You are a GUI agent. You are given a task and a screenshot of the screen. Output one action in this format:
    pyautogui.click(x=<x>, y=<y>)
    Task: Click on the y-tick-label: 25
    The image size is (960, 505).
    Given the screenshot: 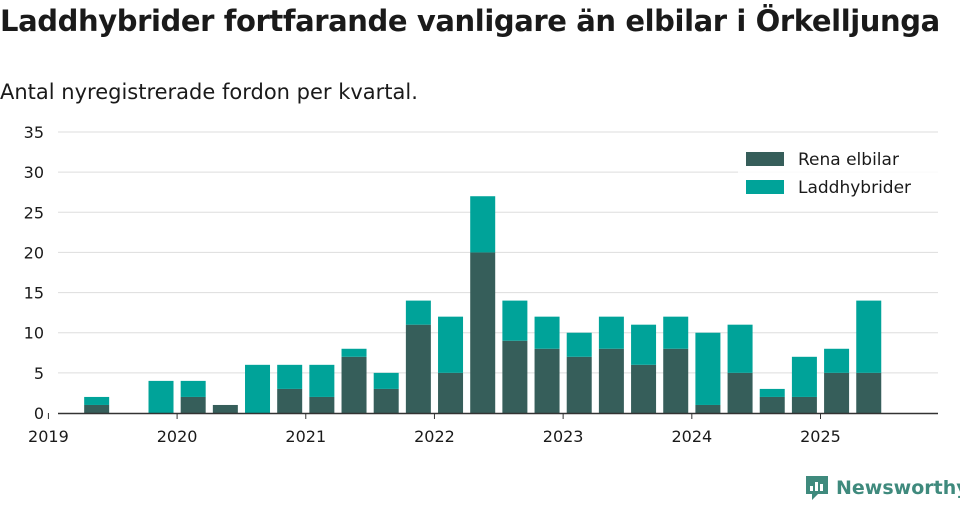 What is the action you would take?
    pyautogui.click(x=34, y=212)
    